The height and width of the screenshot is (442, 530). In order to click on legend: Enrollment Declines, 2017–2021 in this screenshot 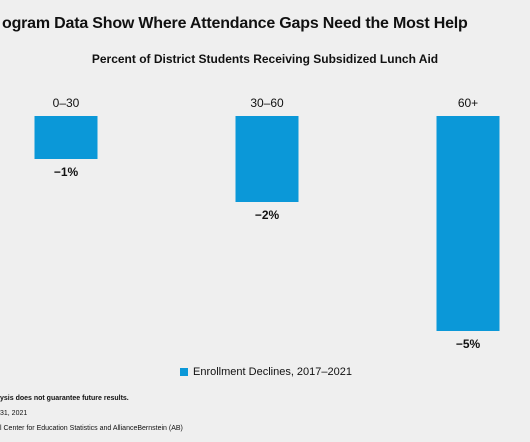, I will do `click(266, 372)`.